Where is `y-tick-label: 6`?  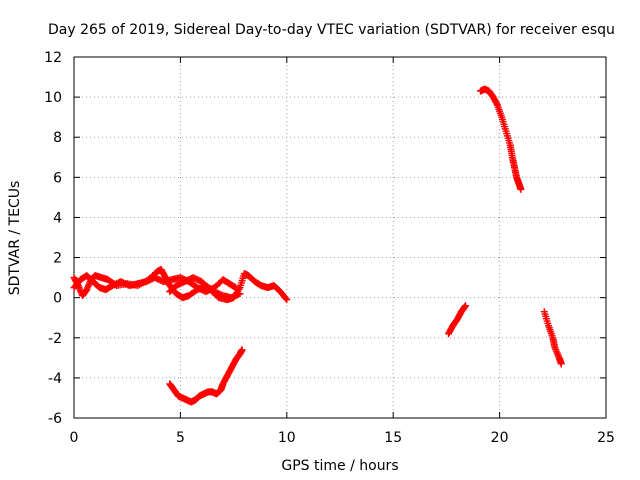 y-tick-label: 6 is located at coordinates (57, 178).